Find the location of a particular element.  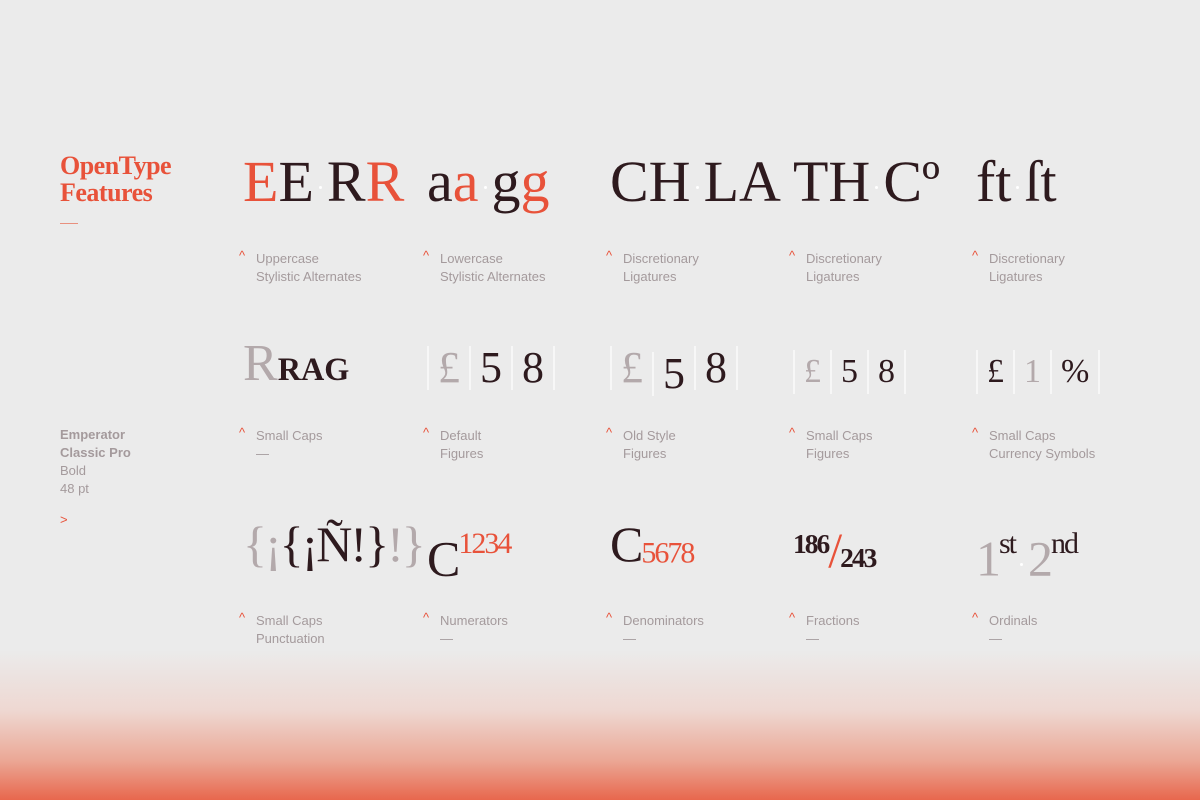

feature-label: ^ Fractions — is located at coordinates (824, 629).